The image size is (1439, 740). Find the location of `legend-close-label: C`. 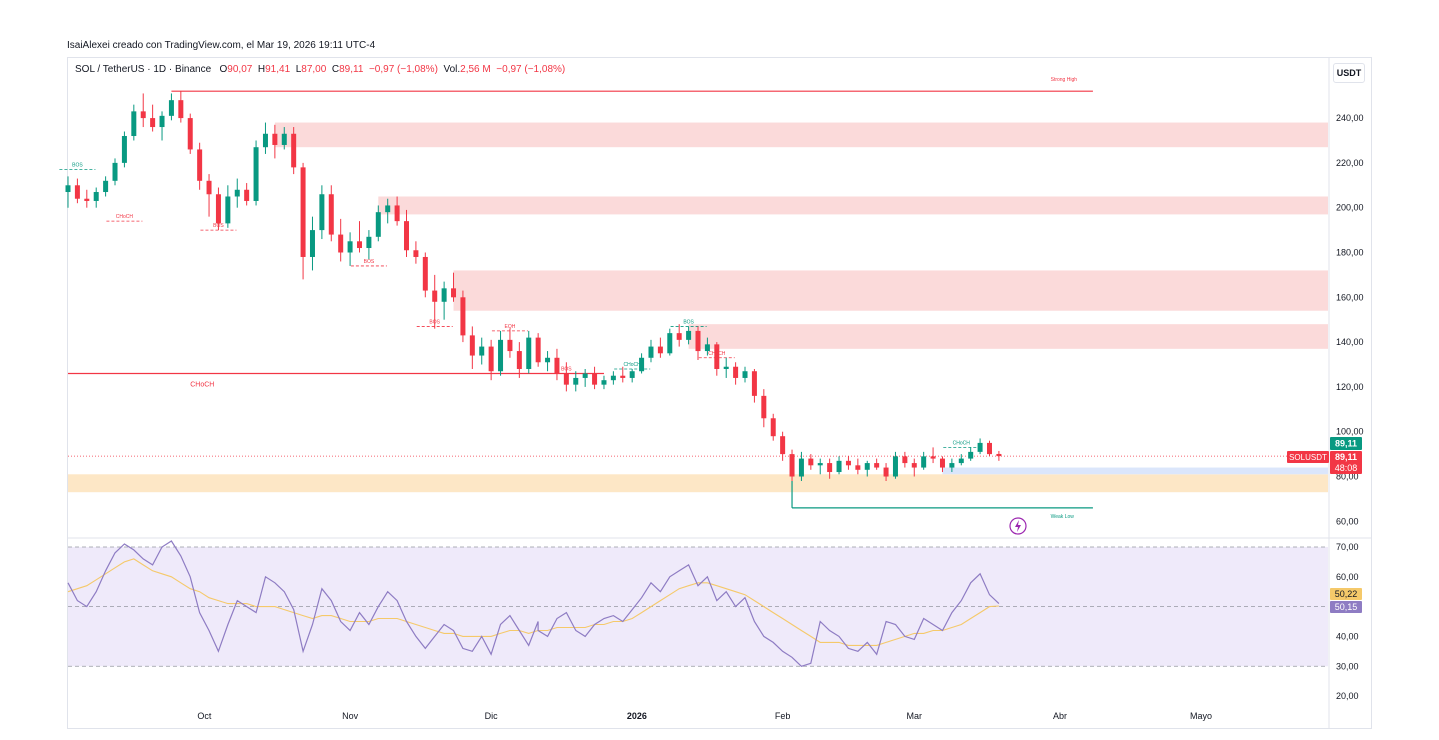

legend-close-label: C is located at coordinates (335, 69).